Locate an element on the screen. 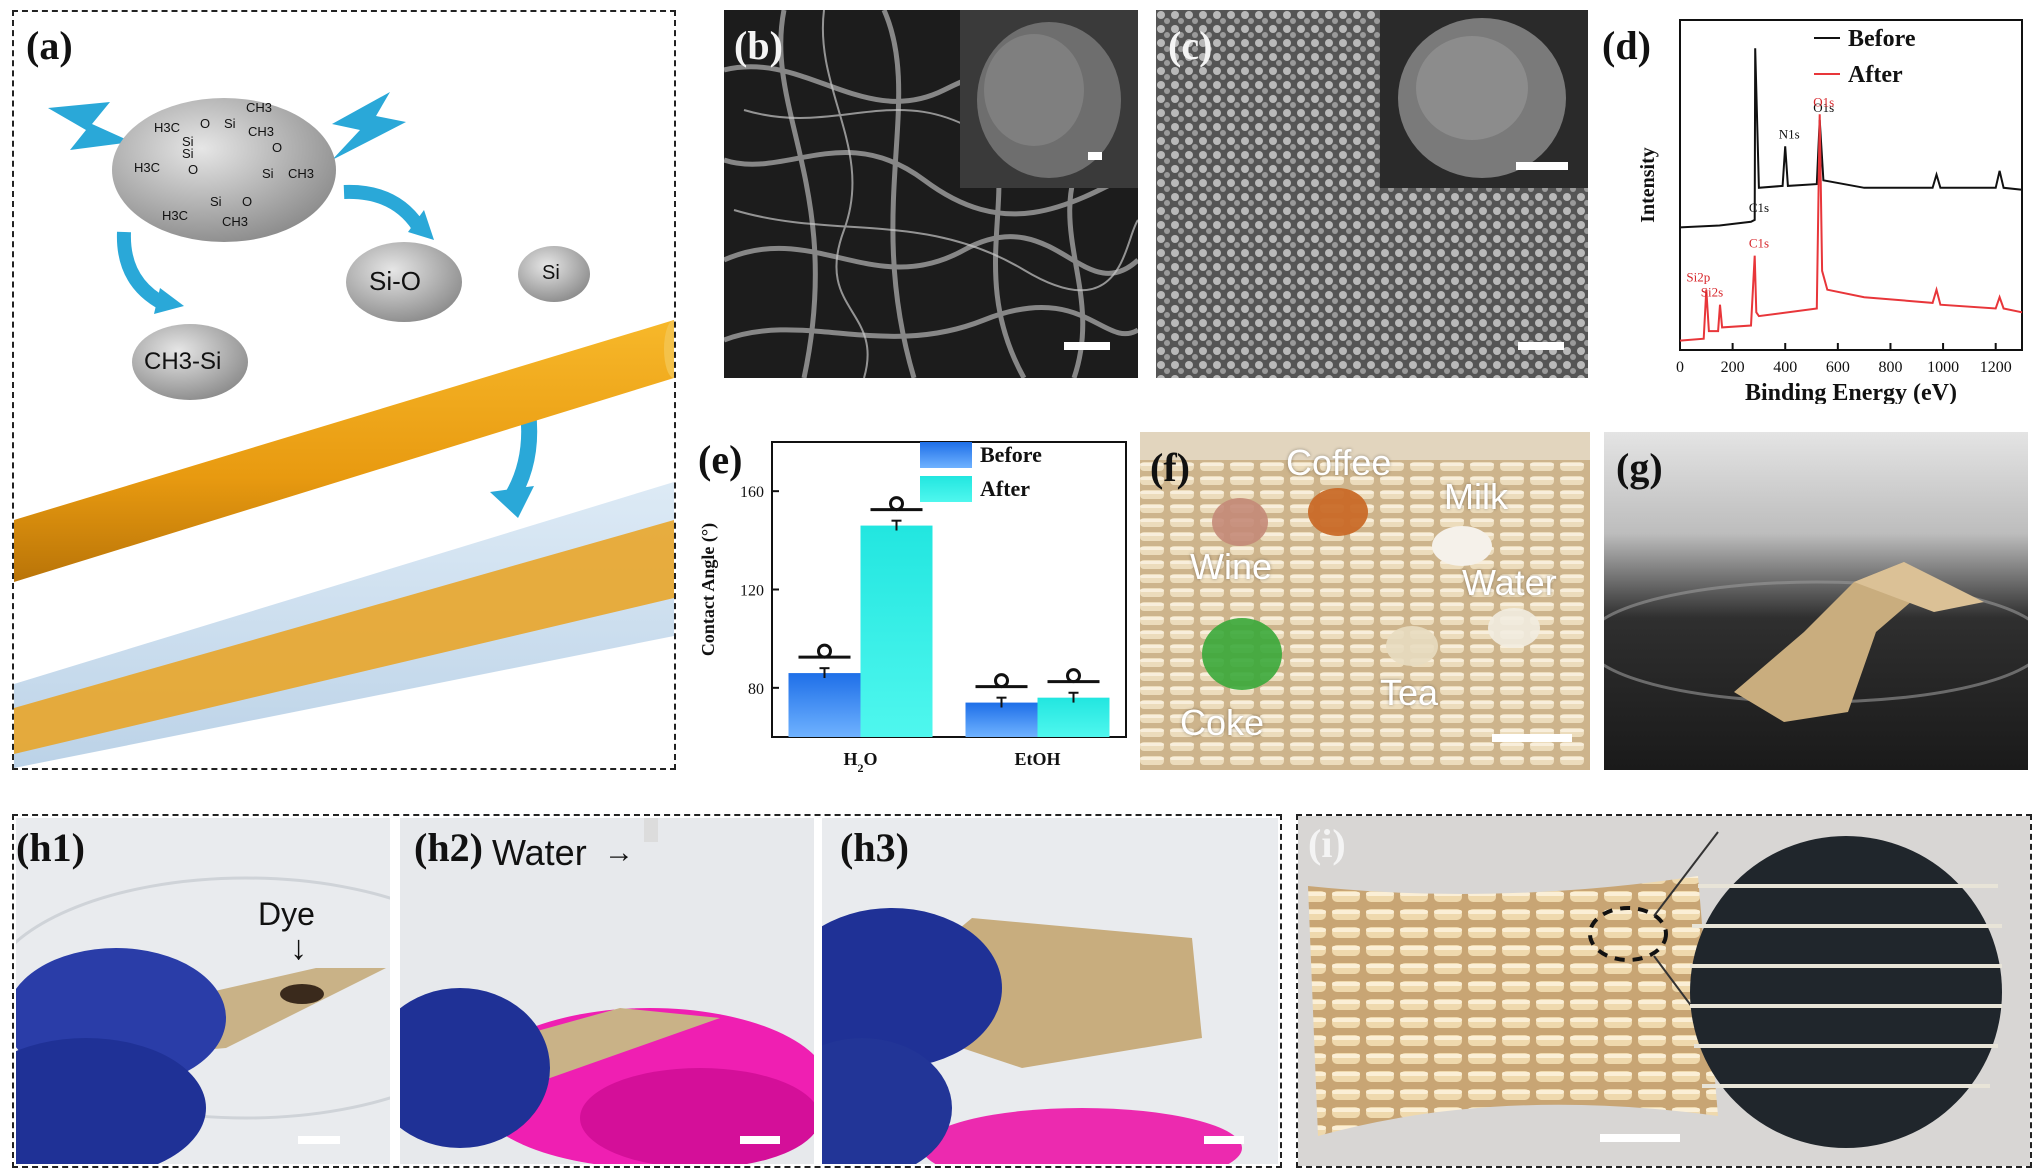 The image size is (2038, 1172). sio-sphere is located at coordinates (404, 282).